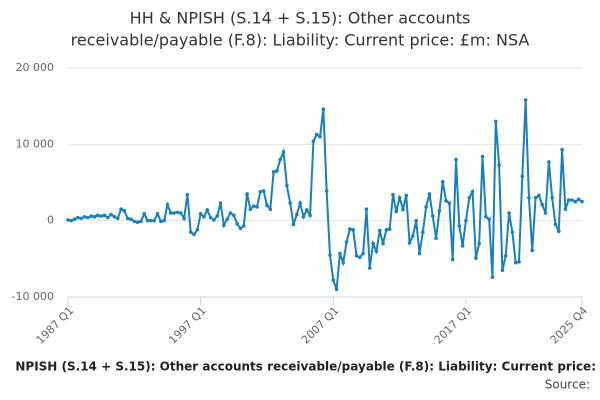 This screenshot has width=600, height=400. Describe the element at coordinates (453, 325) in the screenshot. I see `x-tick-label: 2017 Q1` at that location.